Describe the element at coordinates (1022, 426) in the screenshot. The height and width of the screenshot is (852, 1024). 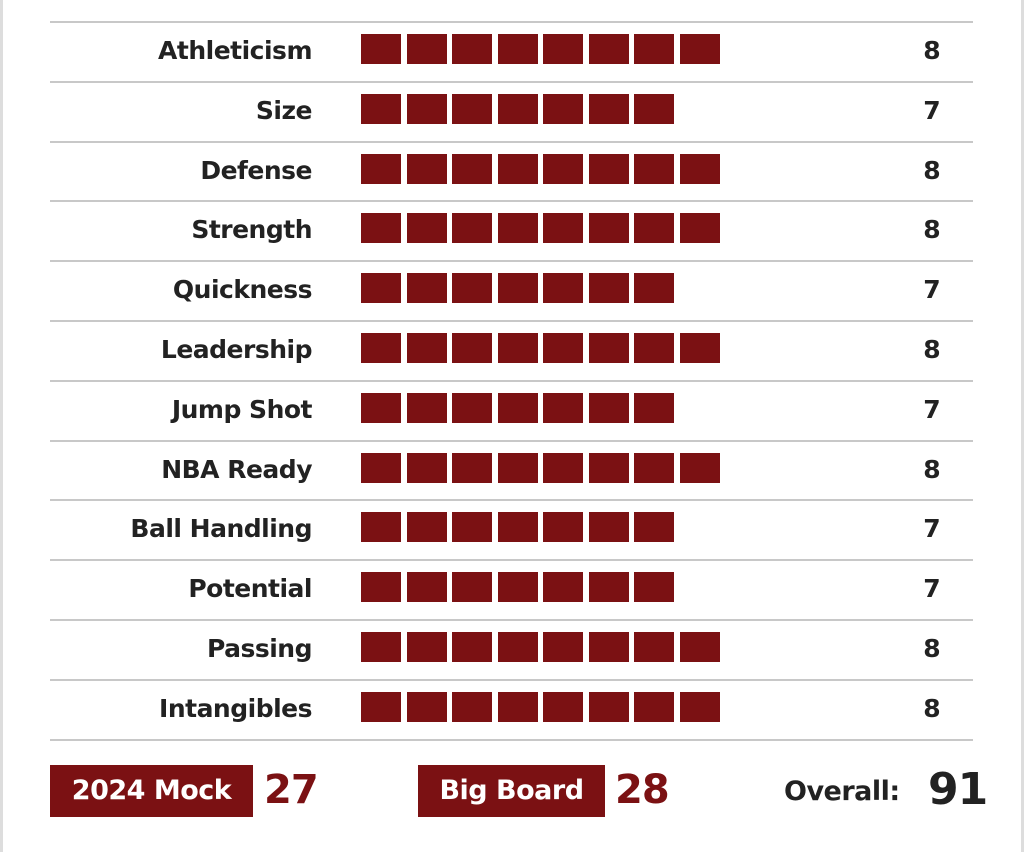
I see `right-edge` at that location.